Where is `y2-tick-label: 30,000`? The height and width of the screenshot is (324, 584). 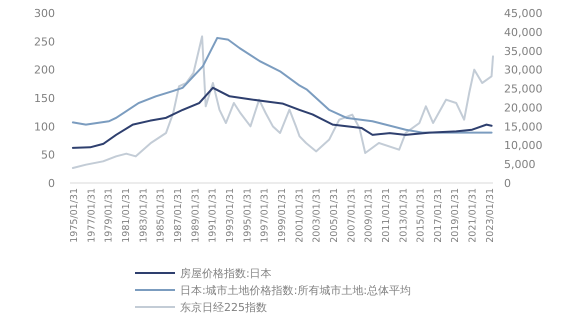
y2-tick-label: 30,000 is located at coordinates (523, 70).